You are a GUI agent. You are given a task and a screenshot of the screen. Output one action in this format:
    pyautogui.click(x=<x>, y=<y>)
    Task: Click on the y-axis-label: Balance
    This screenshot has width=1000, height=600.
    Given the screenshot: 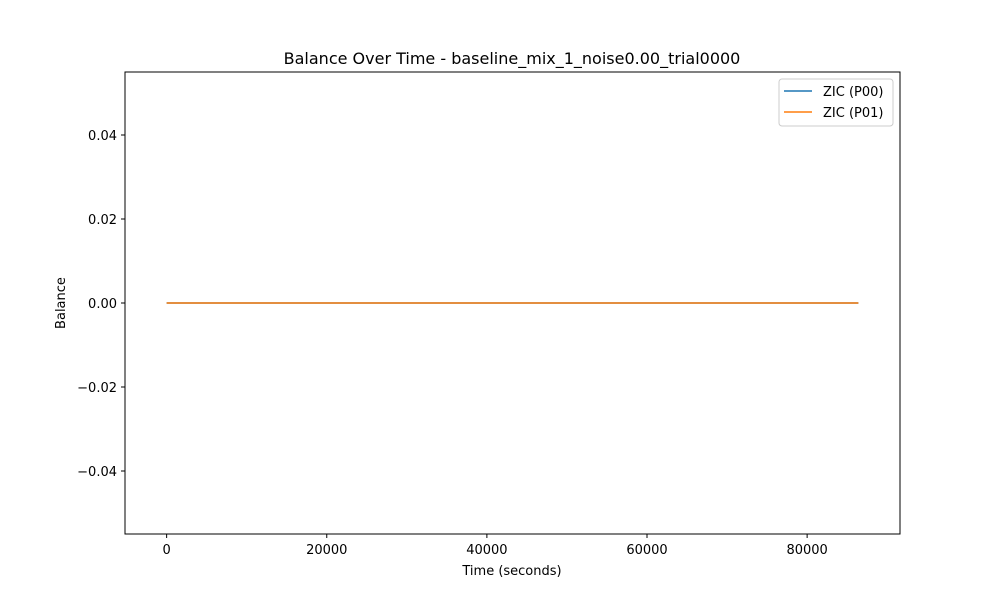 What is the action you would take?
    pyautogui.click(x=61, y=303)
    